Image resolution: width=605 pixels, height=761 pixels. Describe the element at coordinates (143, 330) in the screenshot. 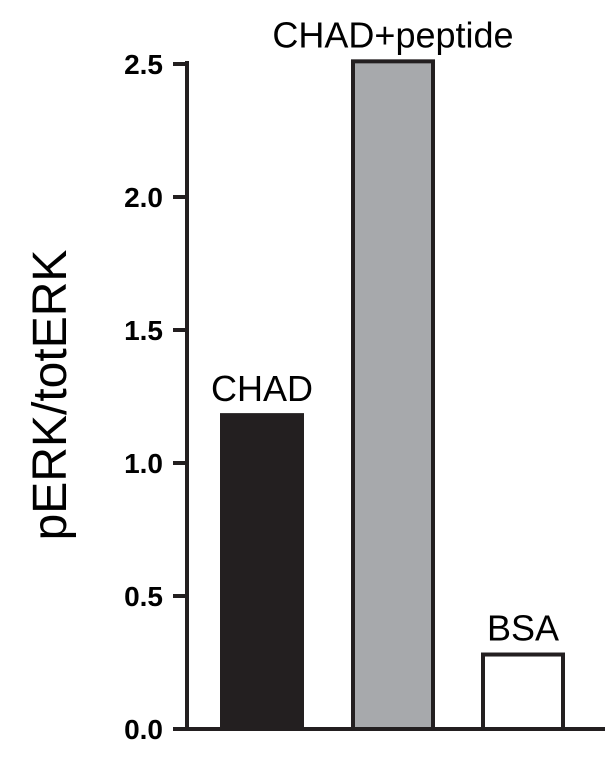

I see `y-tick-label: 1.5` at that location.